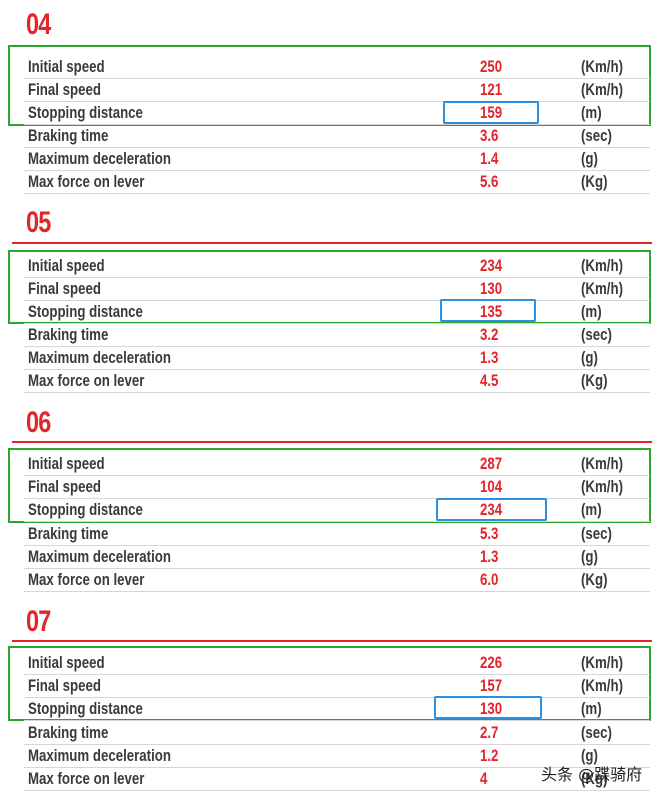 The image size is (665, 796). What do you see at coordinates (489, 158) in the screenshot?
I see `row-value: 1.4` at bounding box center [489, 158].